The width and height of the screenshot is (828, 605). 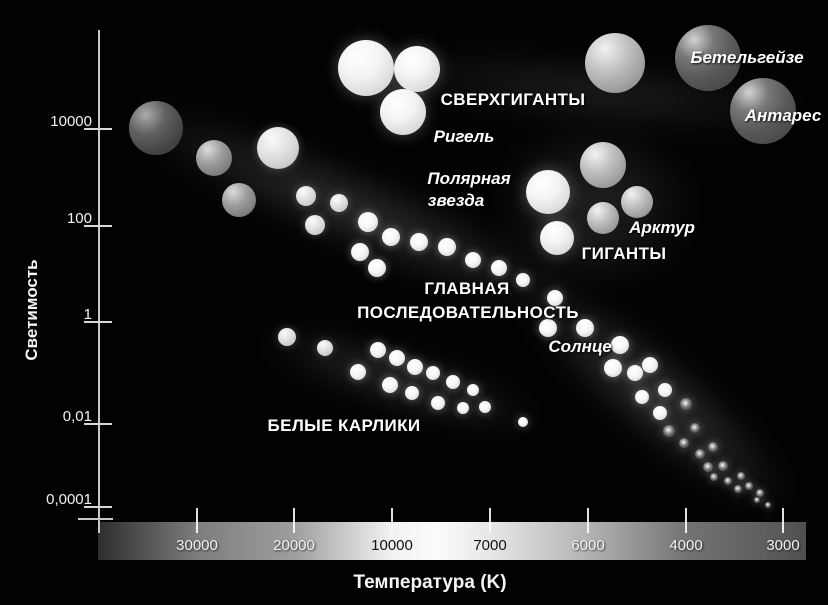 What do you see at coordinates (686, 545) in the screenshot?
I see `x-tick-label-4000: 4000` at bounding box center [686, 545].